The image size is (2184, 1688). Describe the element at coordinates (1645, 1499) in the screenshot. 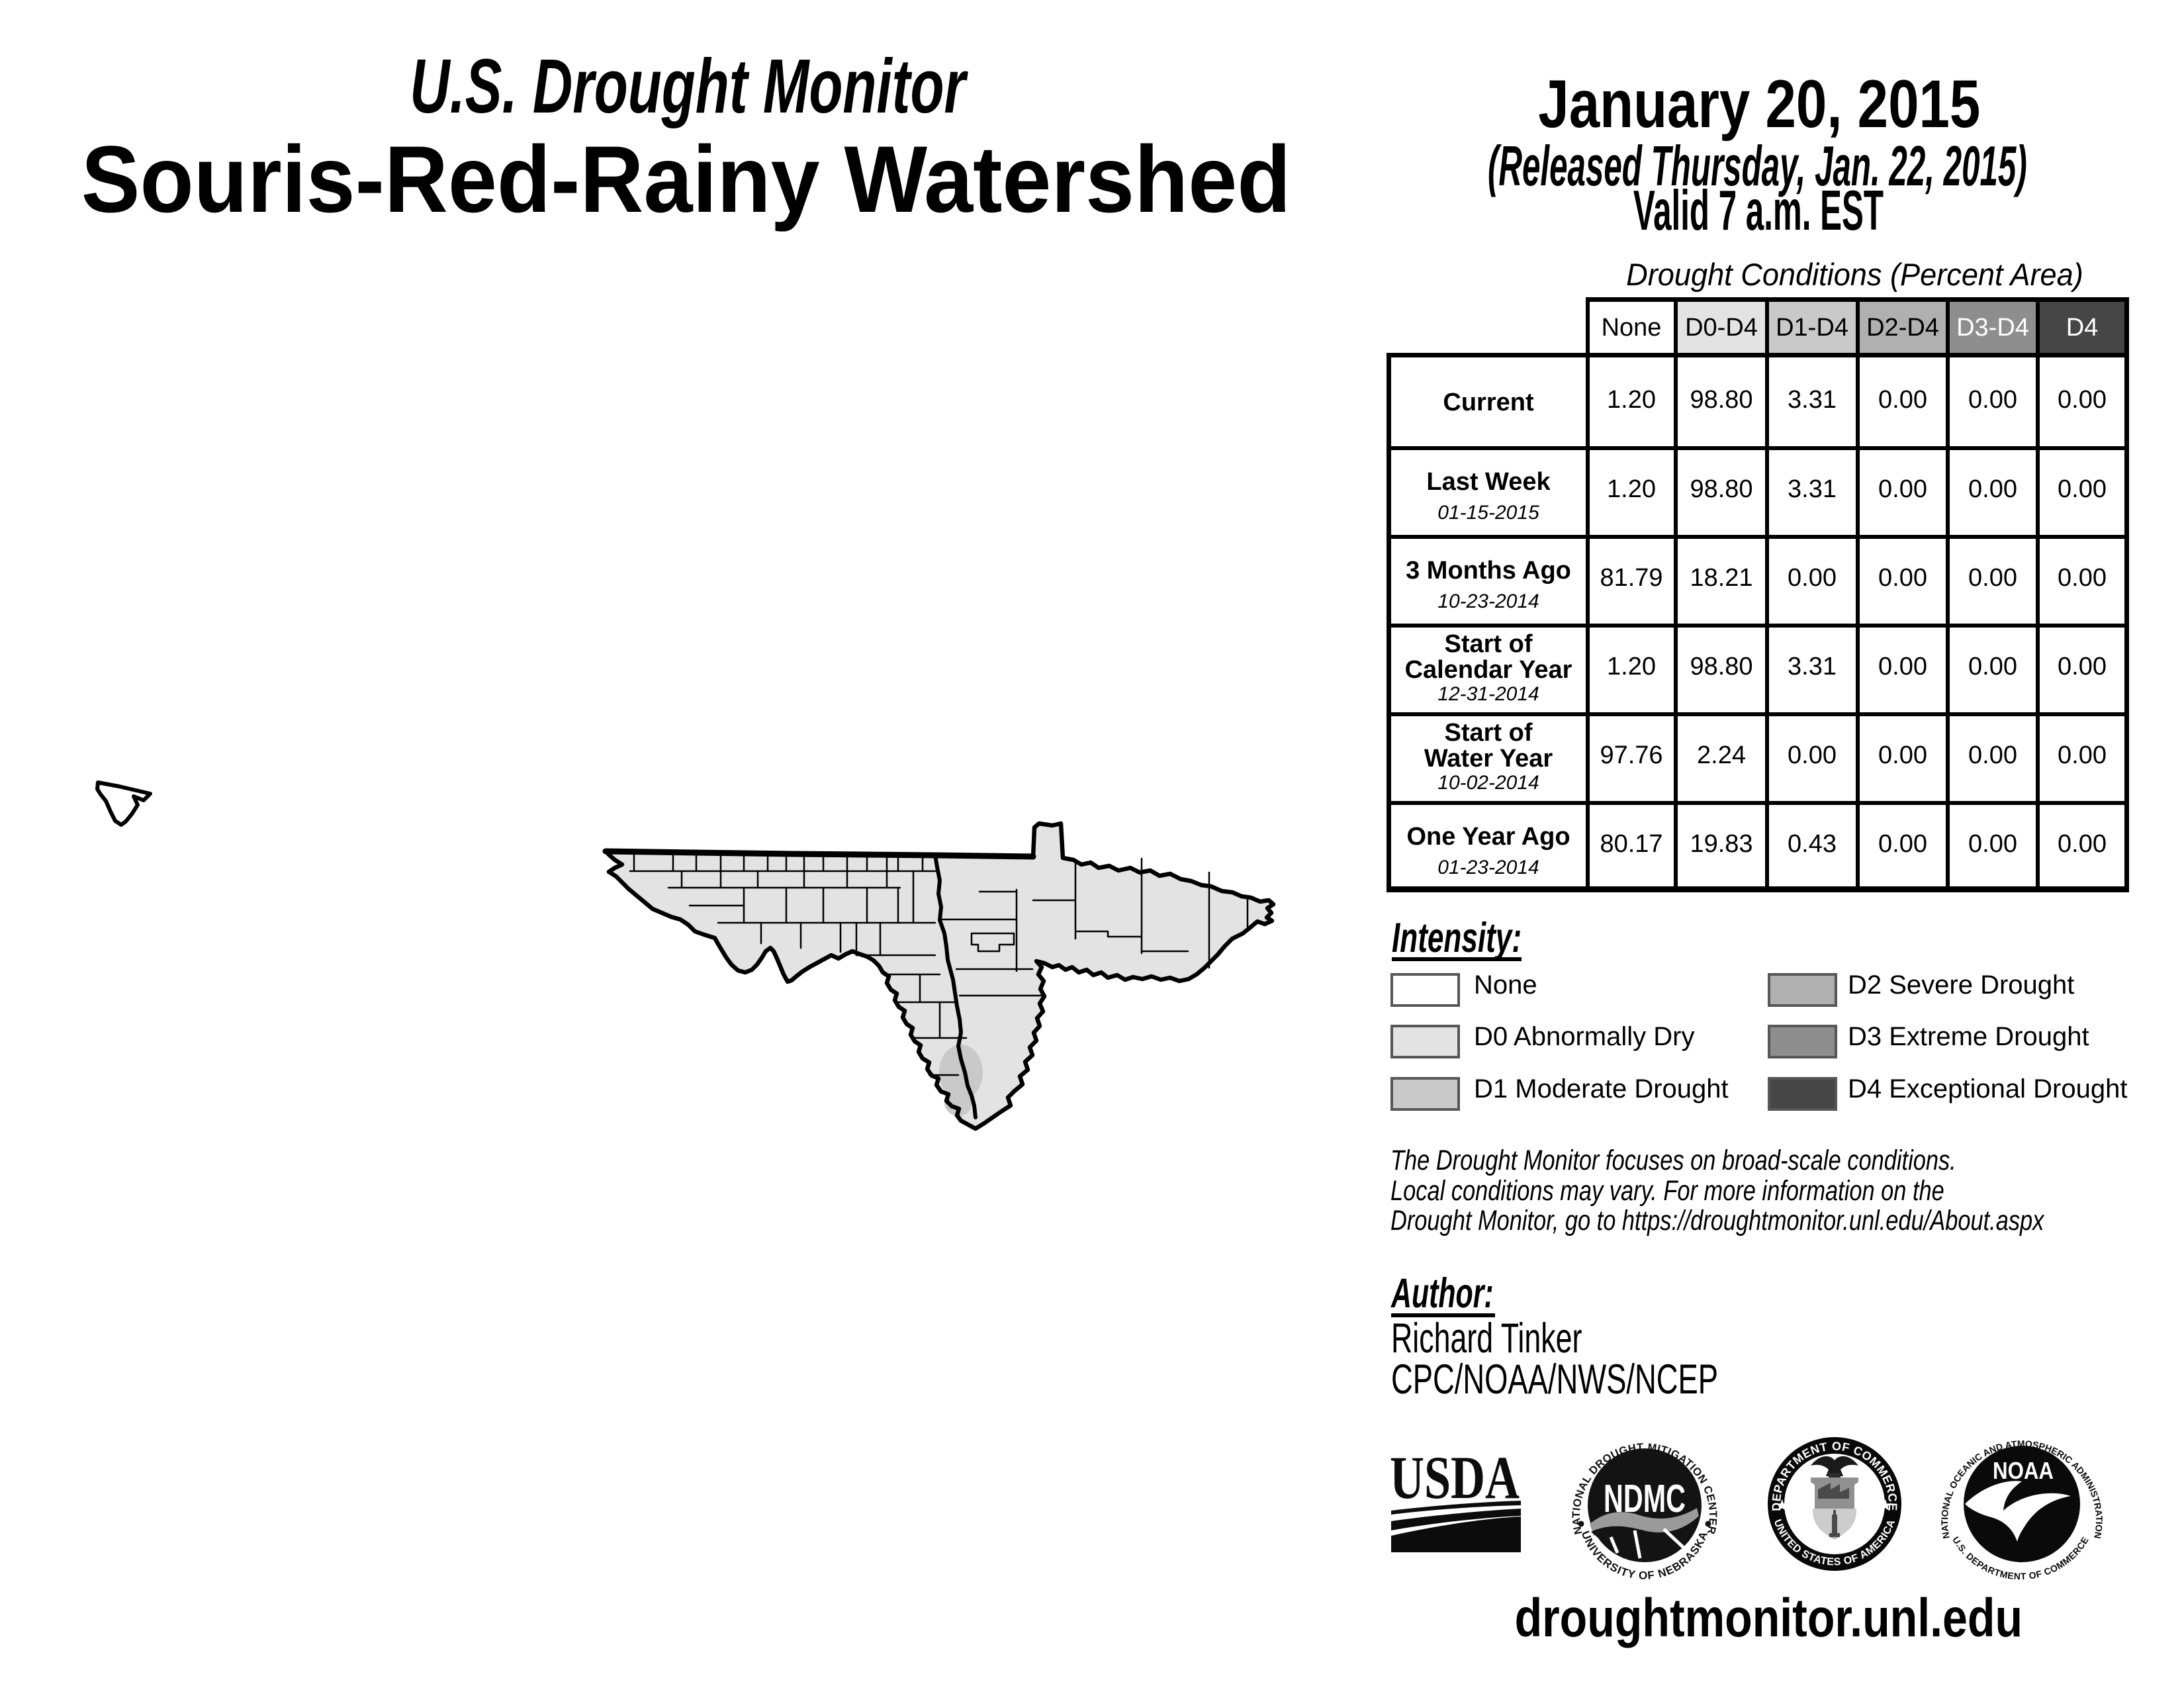

I see `svg-text: NDMC` at that location.